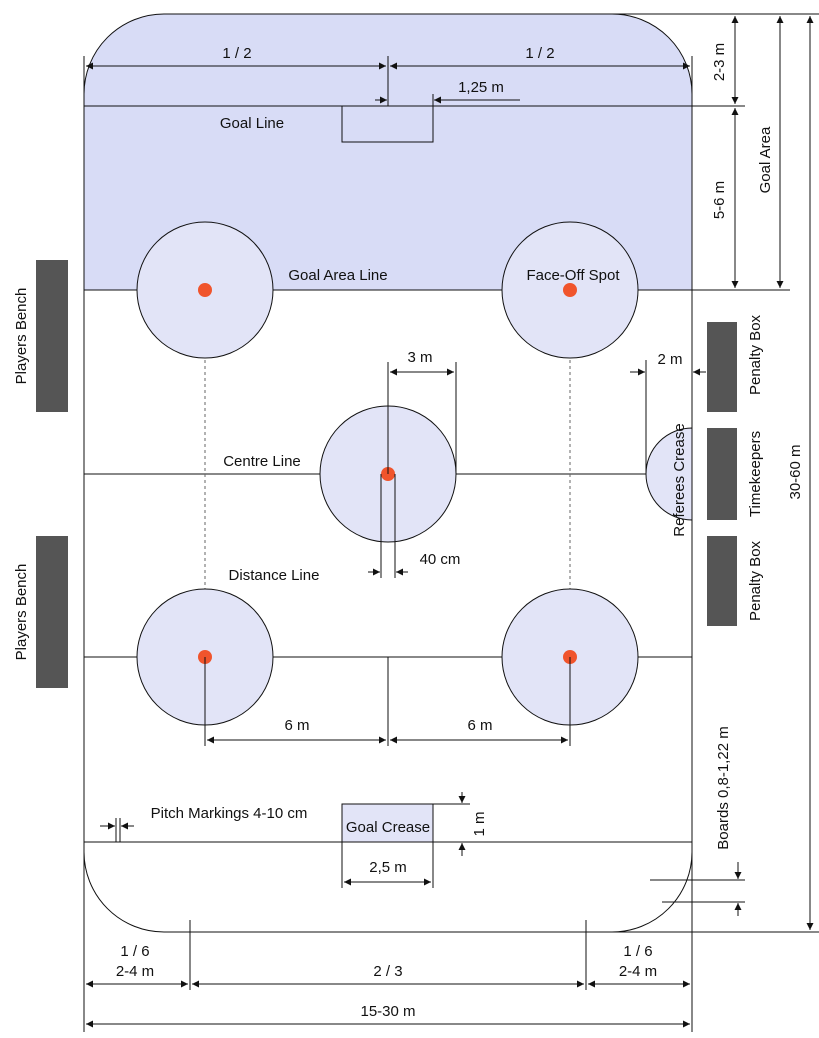  Describe the element at coordinates (795, 471) in the screenshot. I see `label-rink-length: 30-60 m` at that location.